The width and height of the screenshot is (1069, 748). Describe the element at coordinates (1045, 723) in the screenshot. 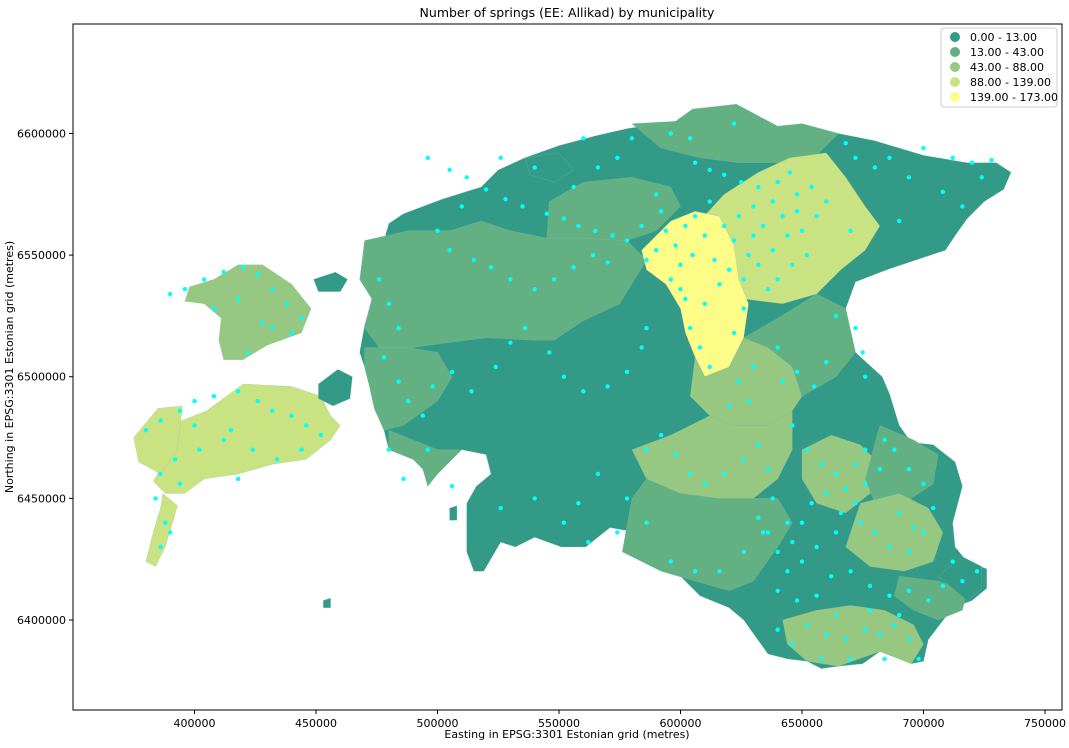

I see `x-tick-label: 750000` at that location.